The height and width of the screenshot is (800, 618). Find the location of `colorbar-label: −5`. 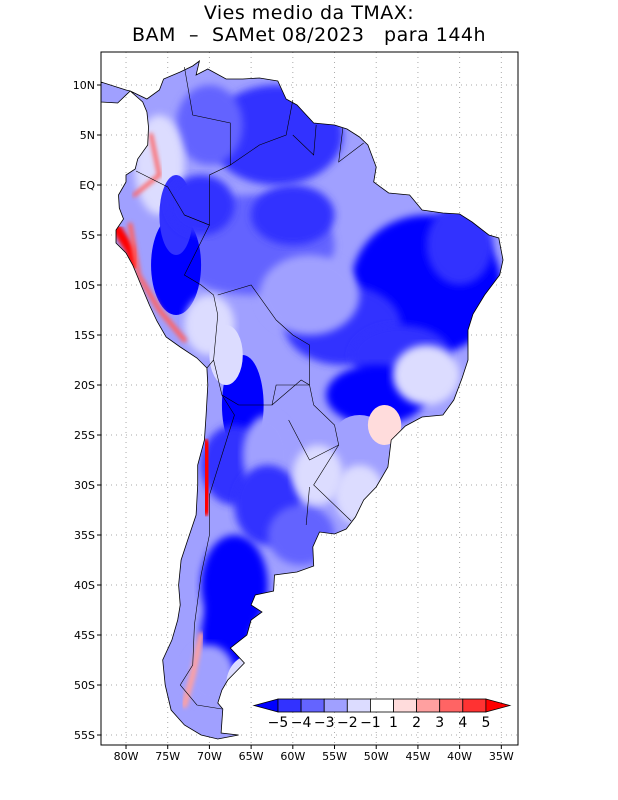

colorbar-label: −5 is located at coordinates (278, 723).